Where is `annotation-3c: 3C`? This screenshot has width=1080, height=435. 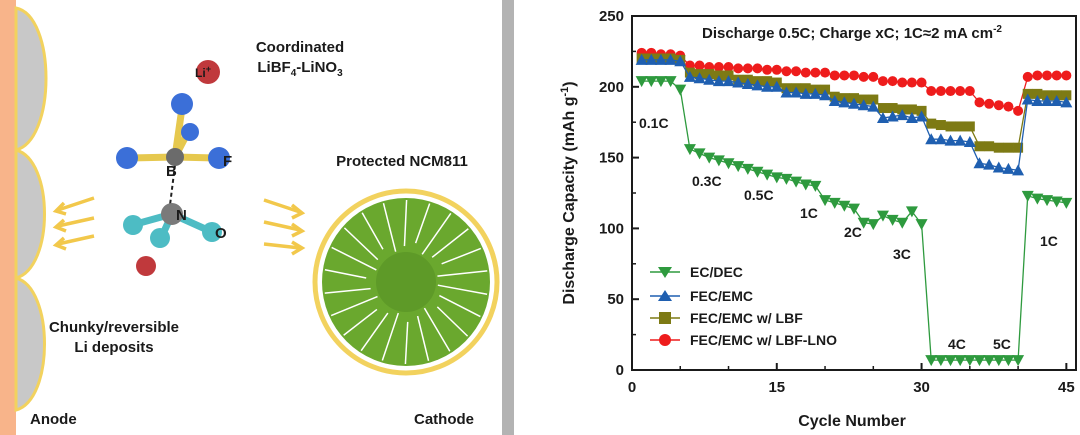
annotation-3c: 3C is located at coordinates (902, 254).